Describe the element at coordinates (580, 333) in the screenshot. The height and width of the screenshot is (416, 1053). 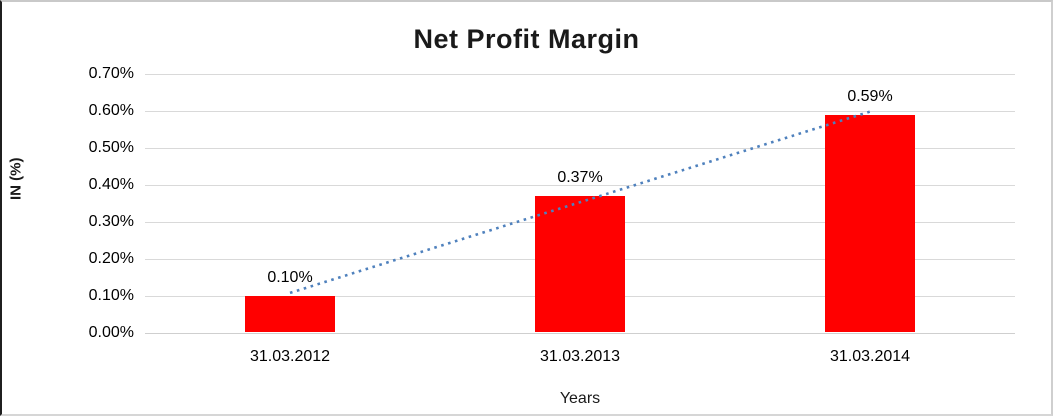
I see `x-axis-line` at that location.